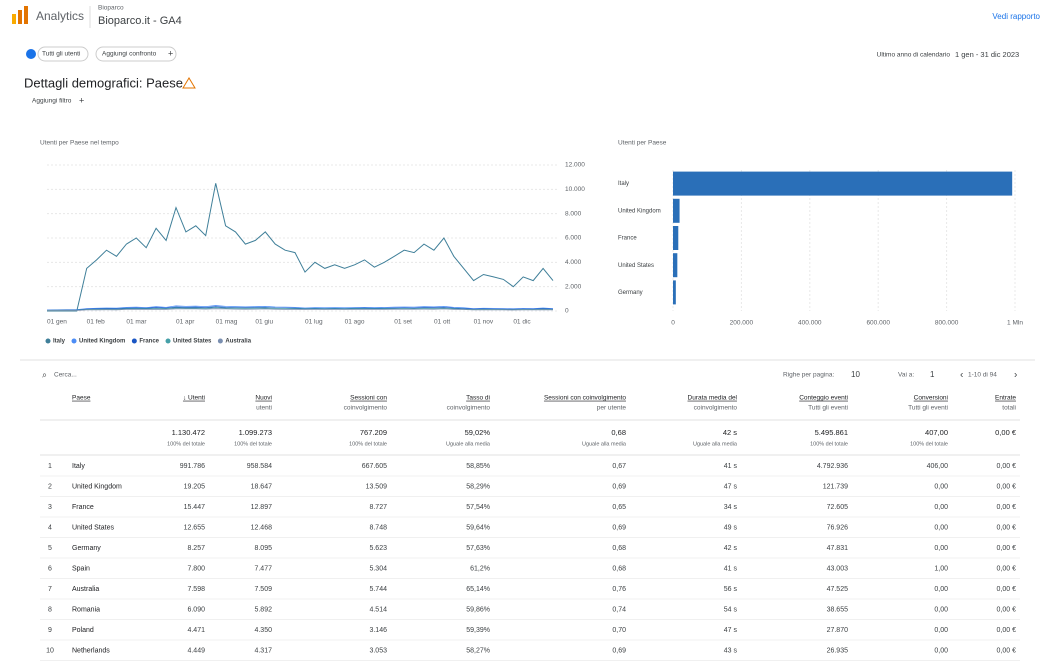 The height and width of the screenshot is (668, 1051). What do you see at coordinates (823, 398) in the screenshot?
I see `column-header: Conteggio eventi` at bounding box center [823, 398].